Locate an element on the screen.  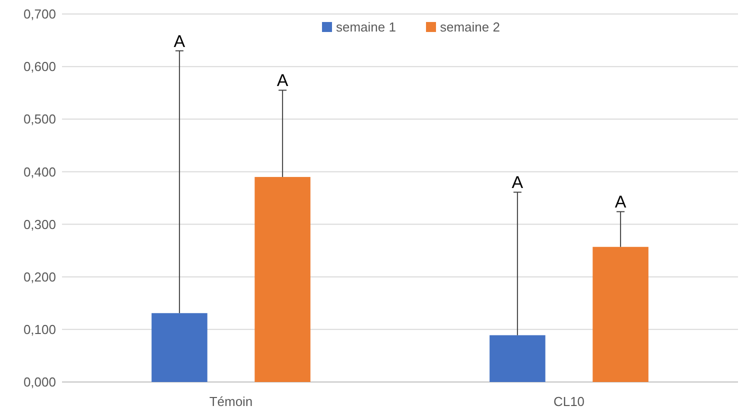
y-tick-label: 0,100 is located at coordinates (39, 329).